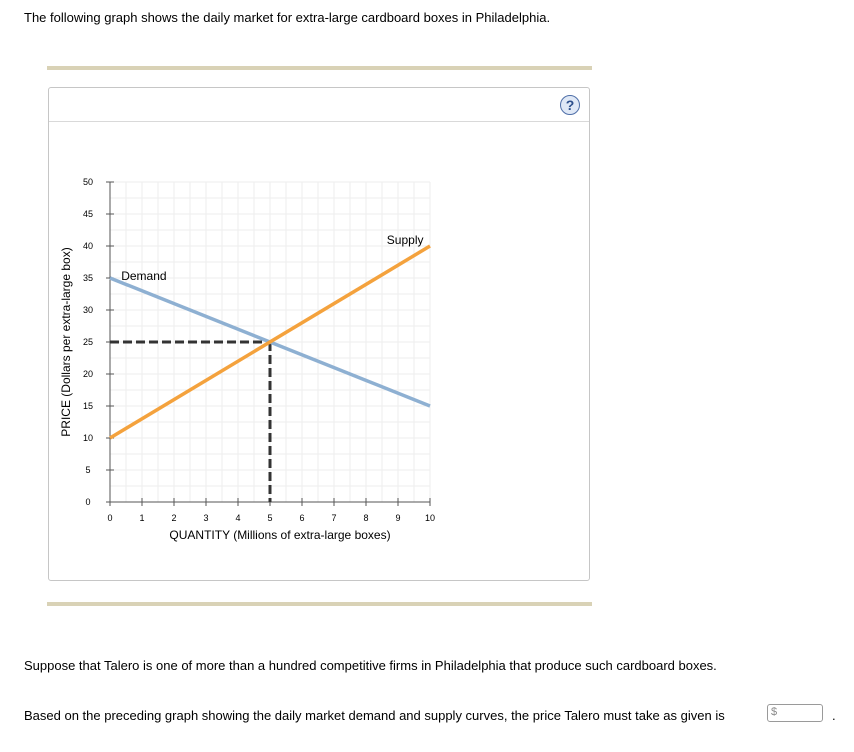  I want to click on x-tick-label: 8, so click(365, 518).